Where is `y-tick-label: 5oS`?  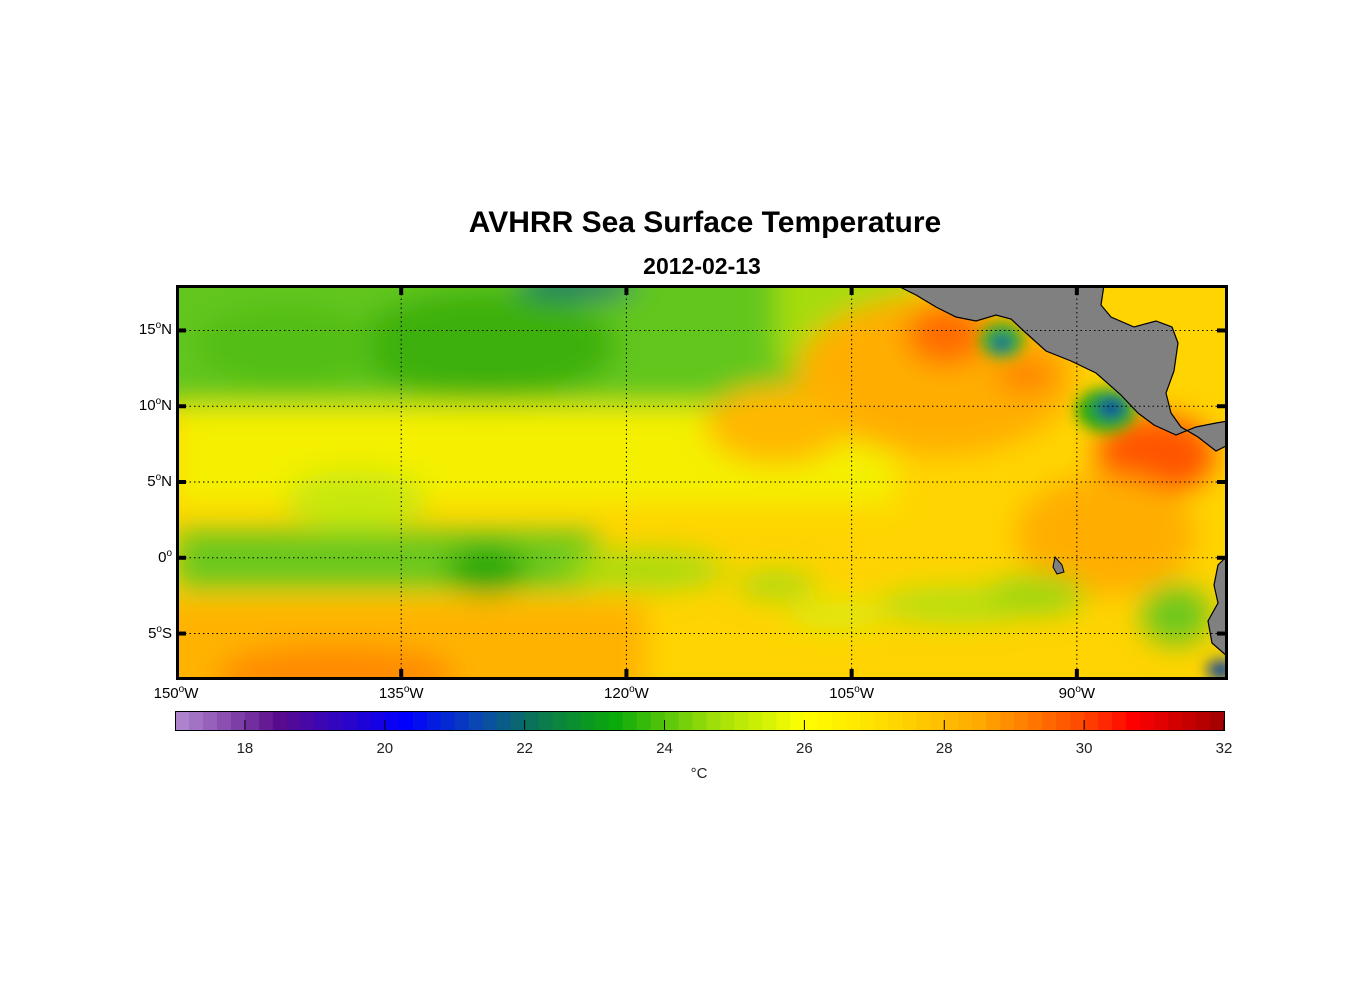
y-tick-label: 5oS is located at coordinates (160, 632).